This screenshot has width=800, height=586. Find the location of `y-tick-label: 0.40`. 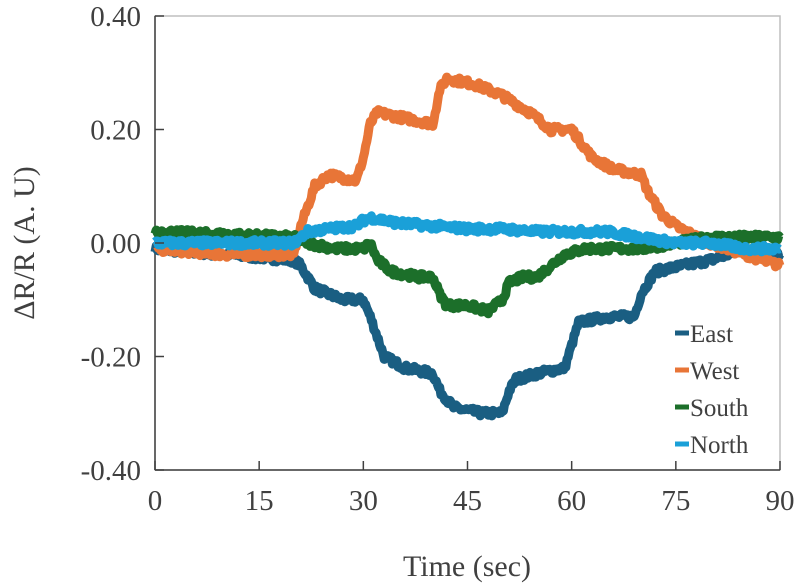

y-tick-label: 0.40 is located at coordinates (115, 17).